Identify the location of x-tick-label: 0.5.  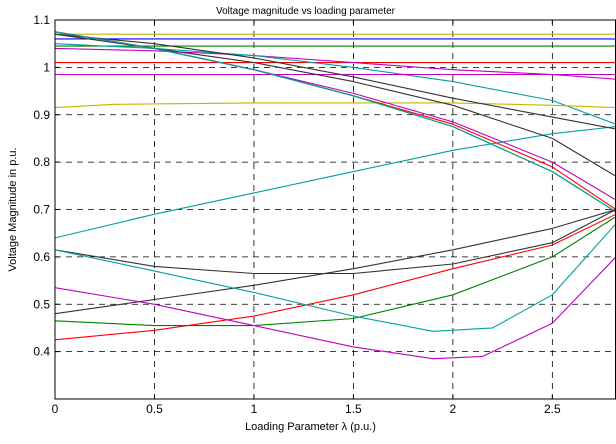
(154, 409).